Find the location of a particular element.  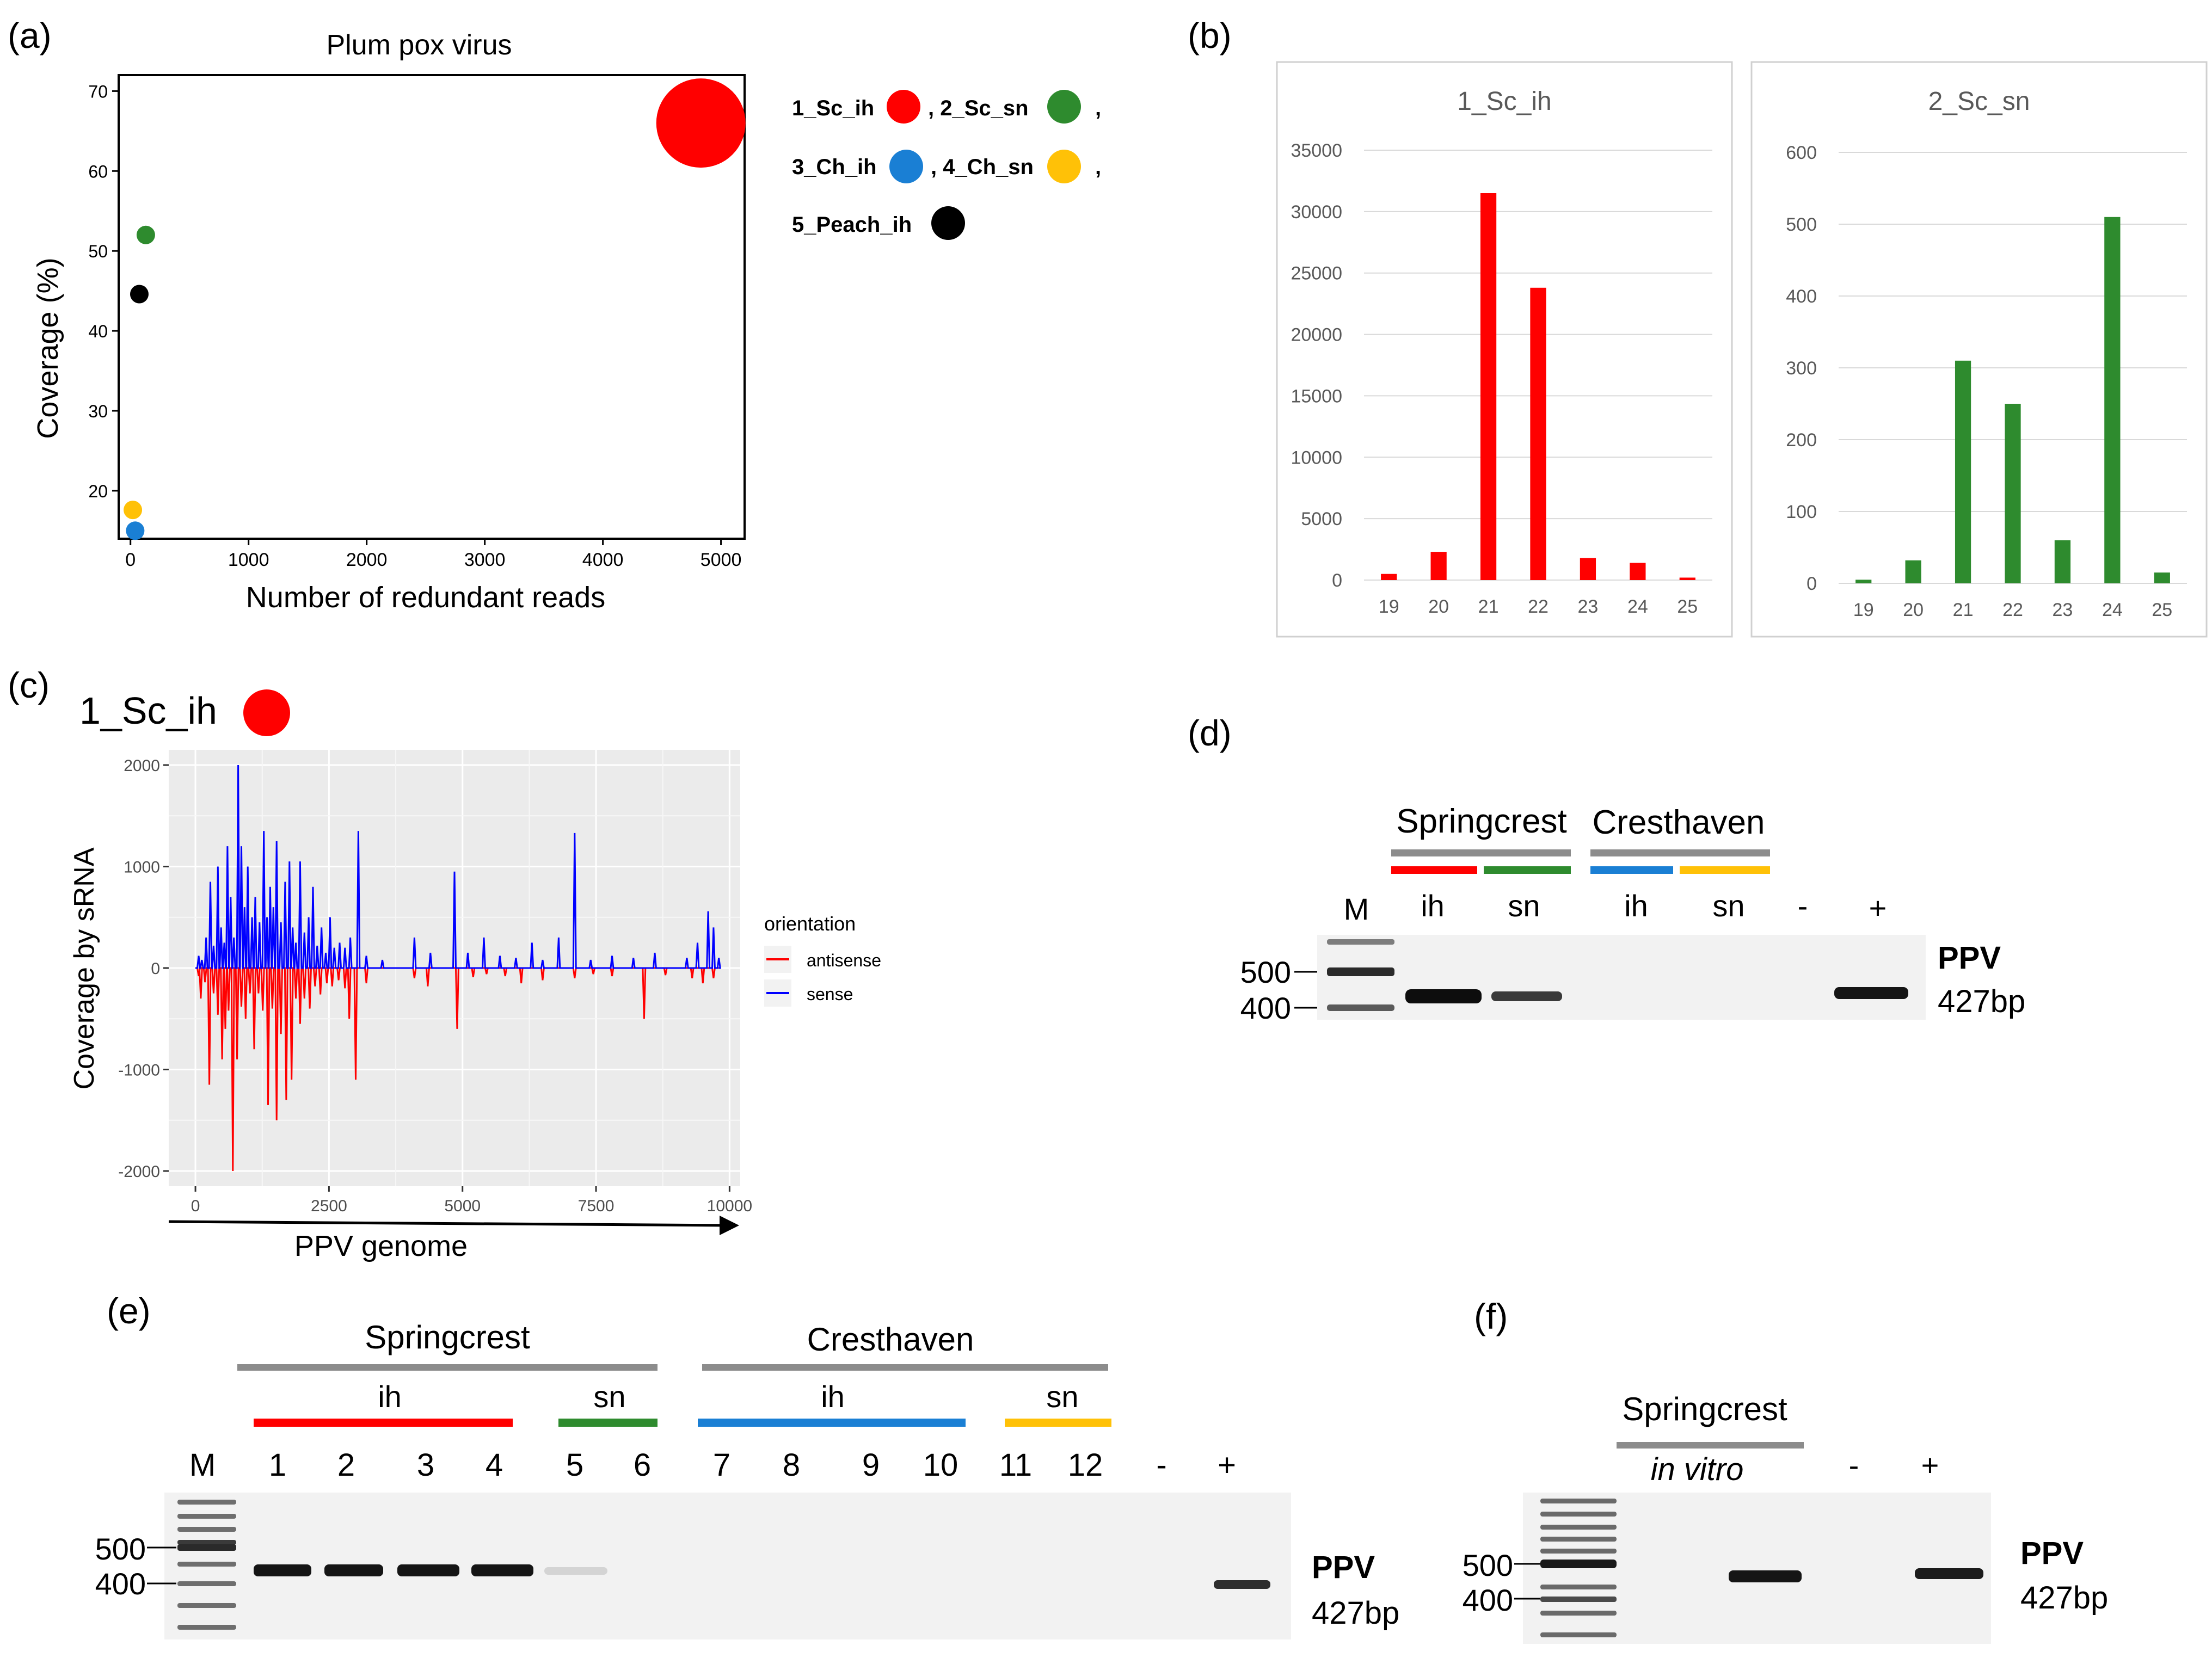

scatter-point-4_Ch_sn is located at coordinates (134, 510).